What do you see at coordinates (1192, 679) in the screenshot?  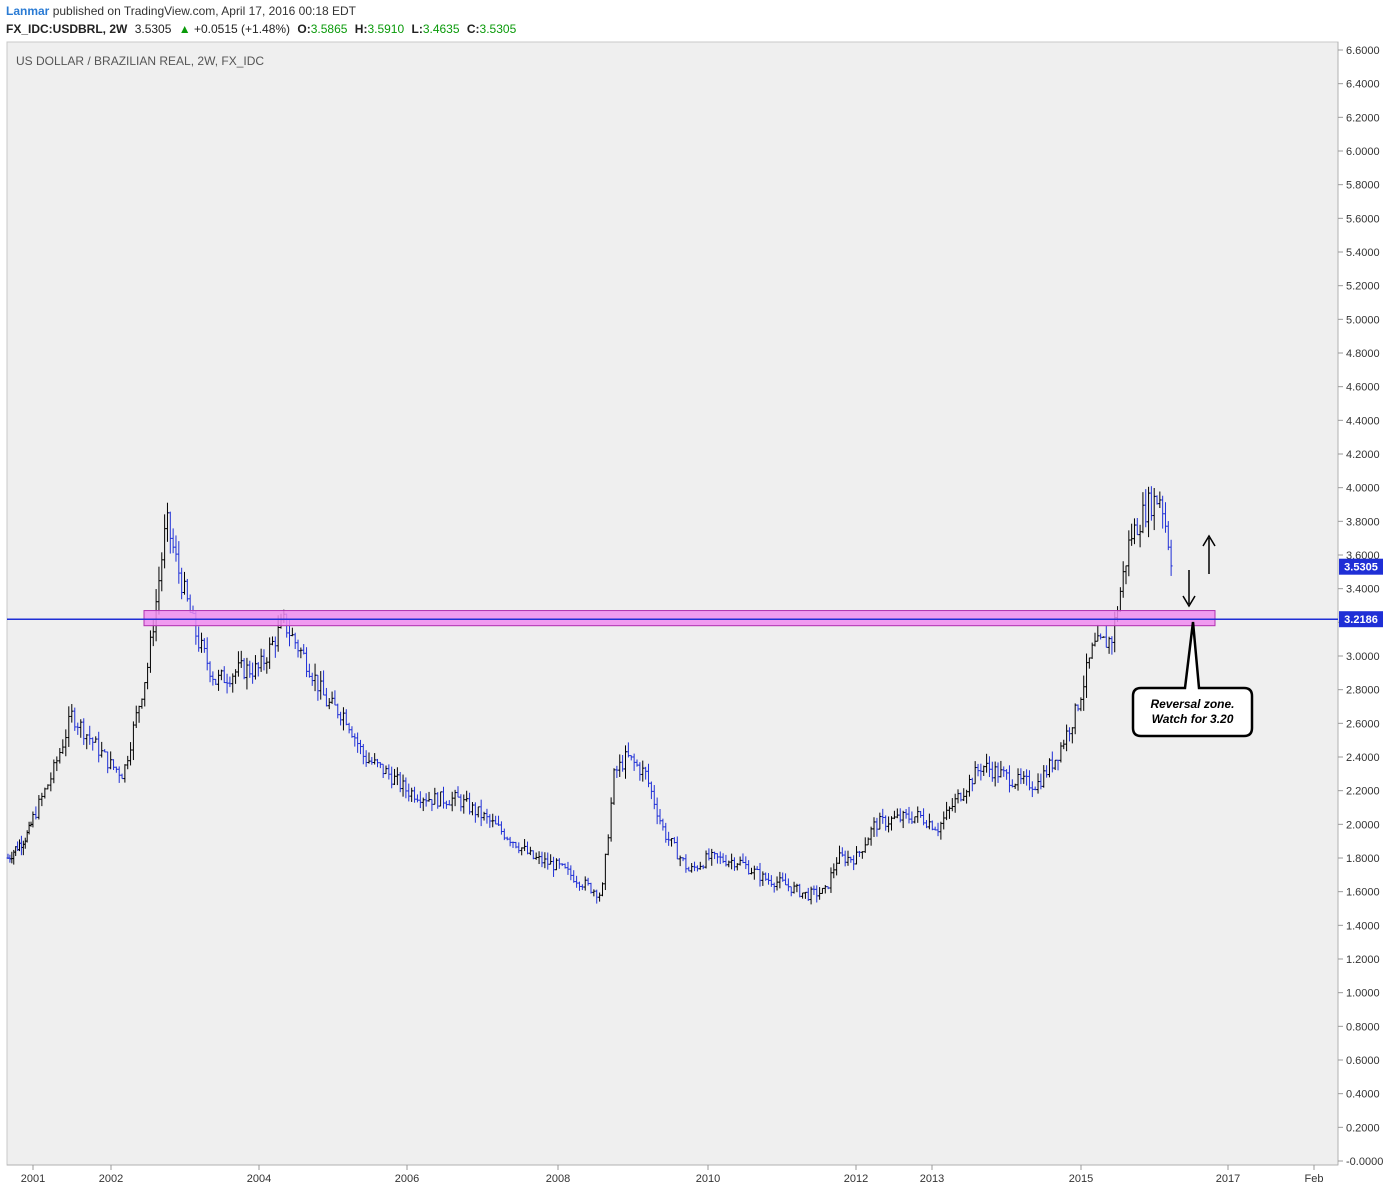 I see `callout-box` at bounding box center [1192, 679].